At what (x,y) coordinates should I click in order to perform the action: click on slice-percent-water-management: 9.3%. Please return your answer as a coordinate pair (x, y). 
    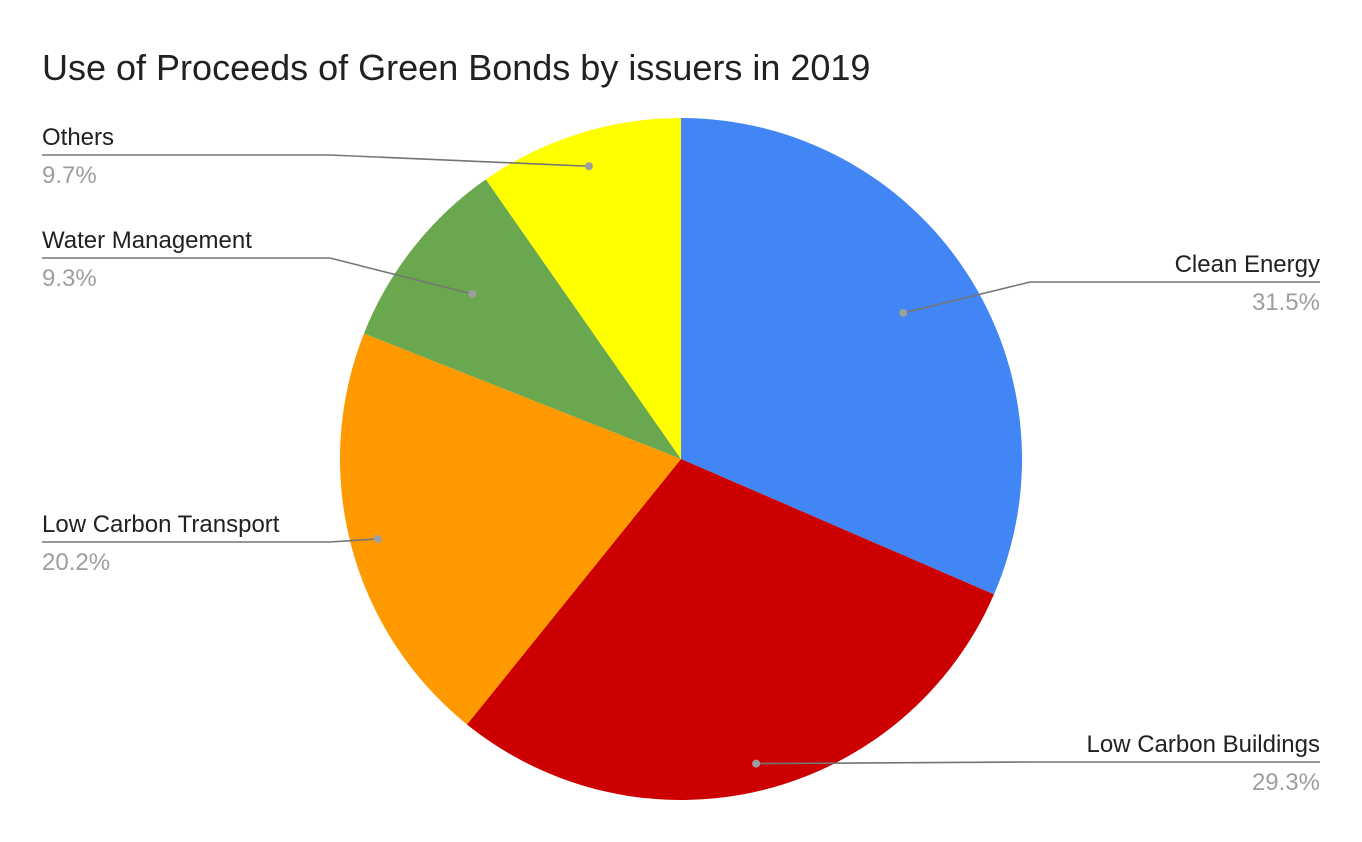
    Looking at the image, I should click on (69, 278).